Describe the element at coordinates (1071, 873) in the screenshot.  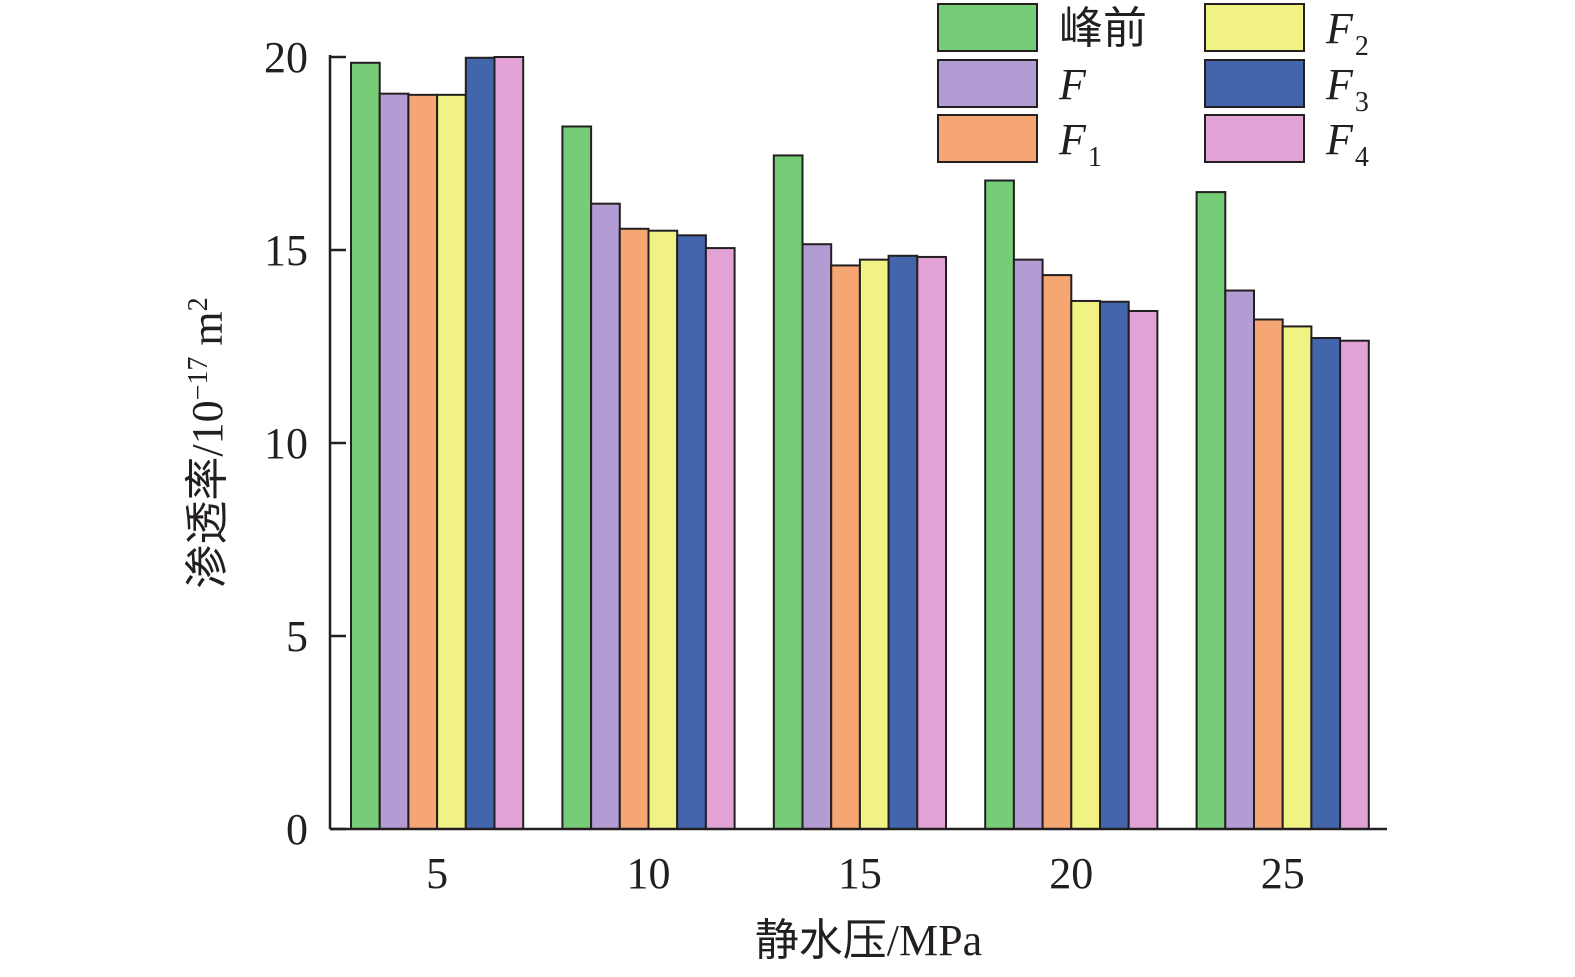
I see `x-tick-label: 20` at that location.